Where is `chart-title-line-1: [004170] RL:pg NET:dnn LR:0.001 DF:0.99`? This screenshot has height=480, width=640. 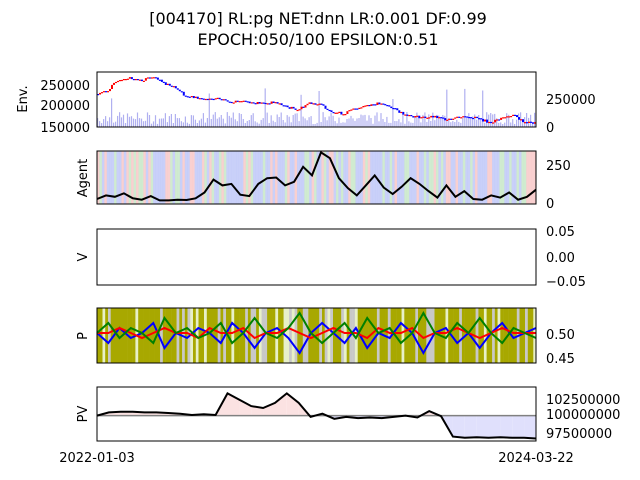
chart-title-line-1: [004170] RL:pg NET:dnn LR:0.001 DF:0.99 is located at coordinates (318, 18).